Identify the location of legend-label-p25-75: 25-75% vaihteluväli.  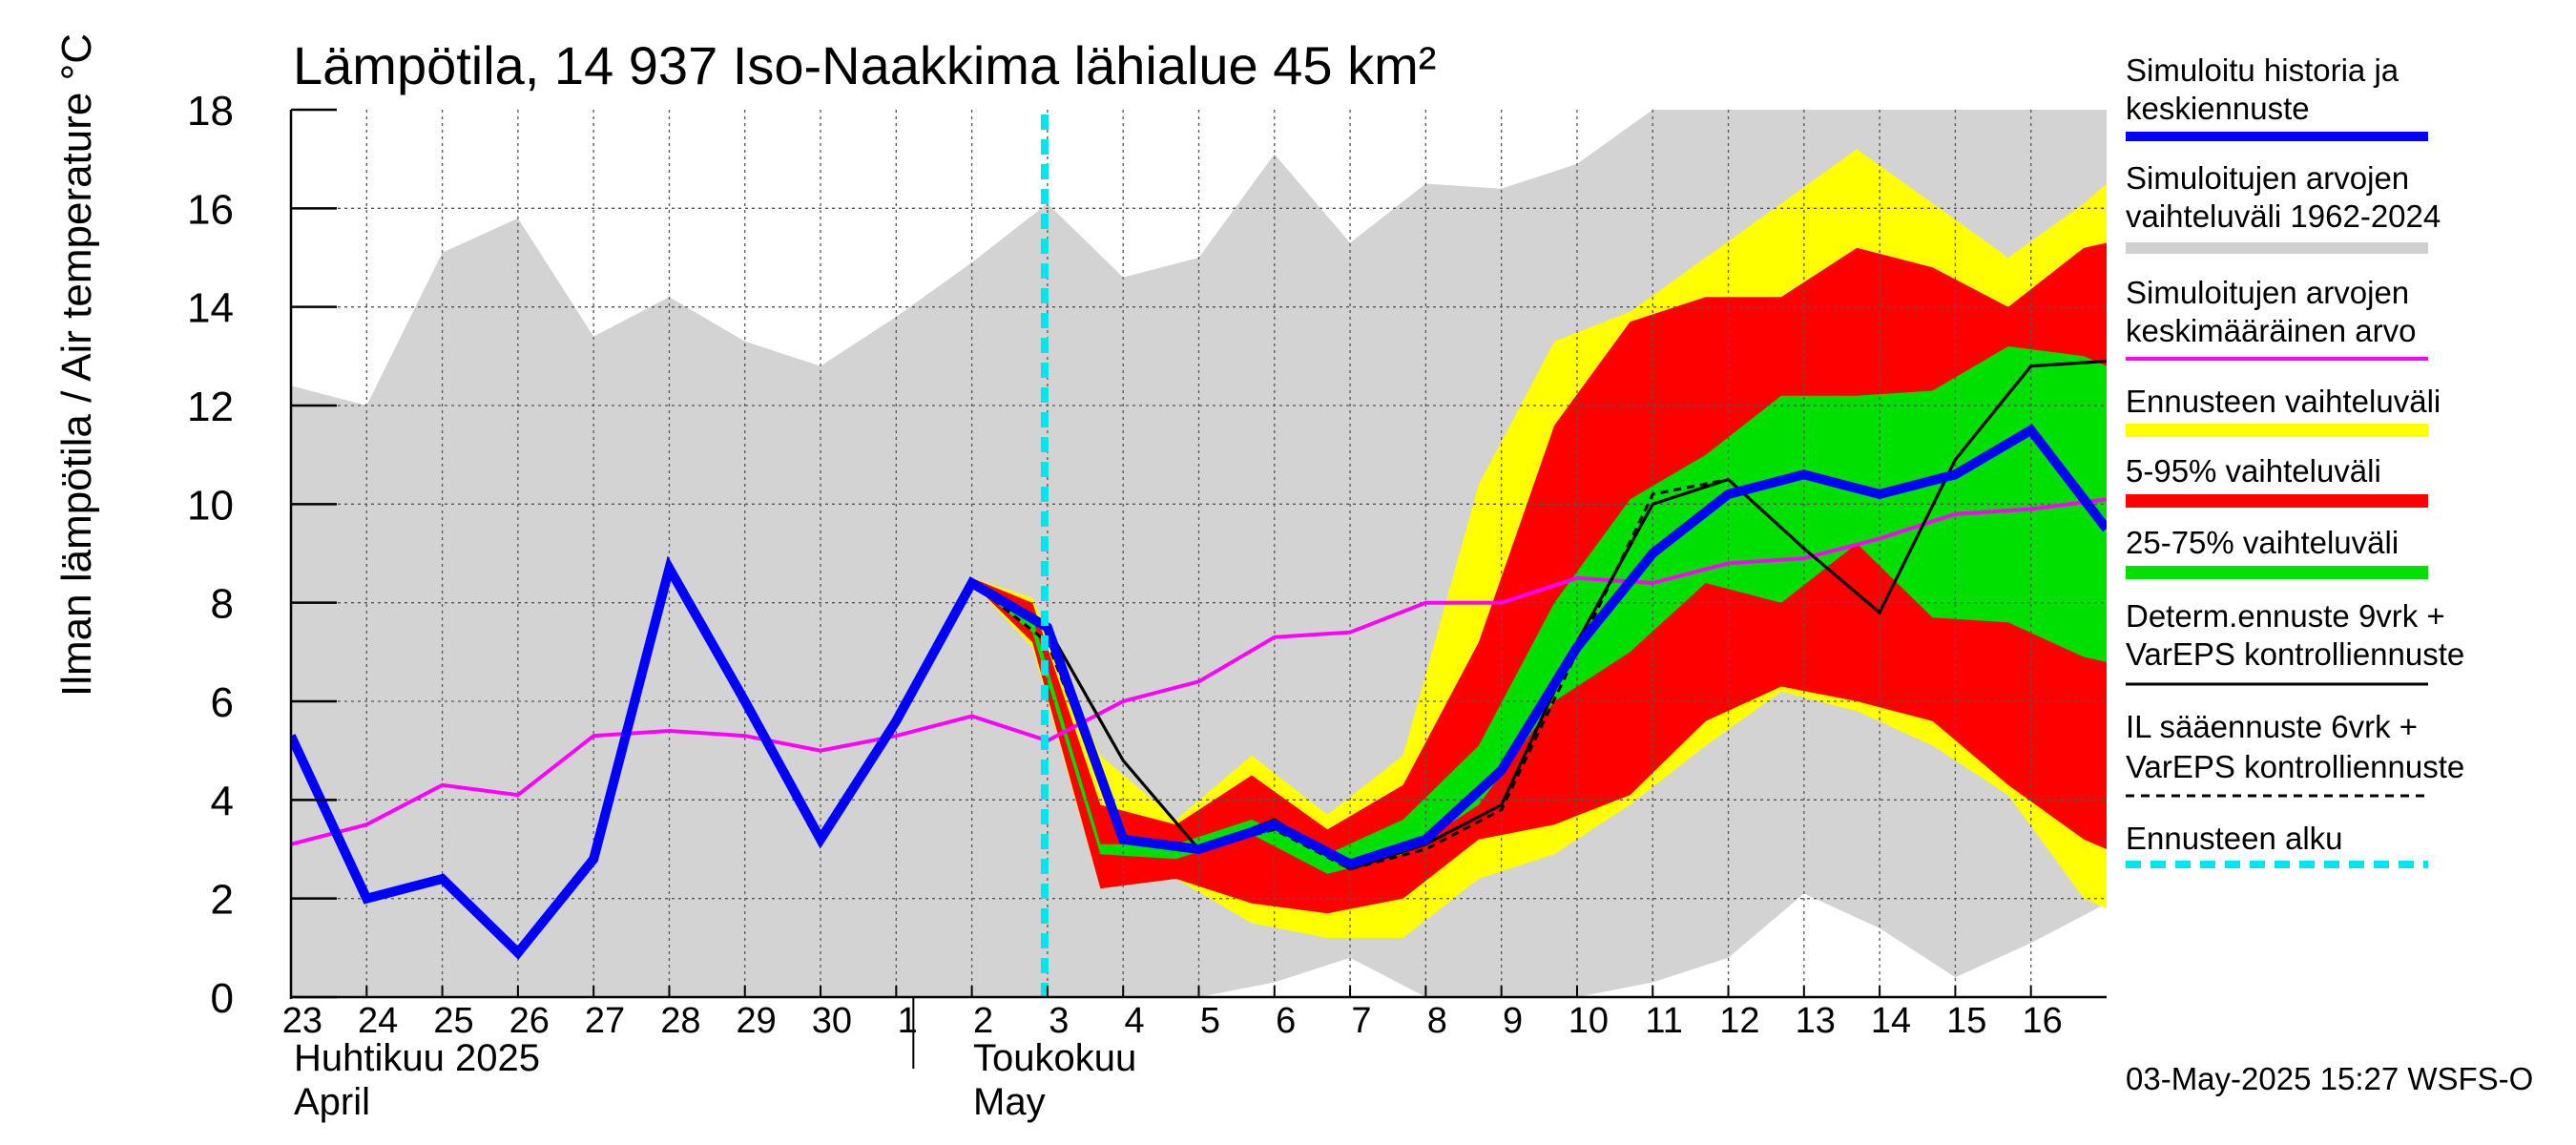
(2262, 542).